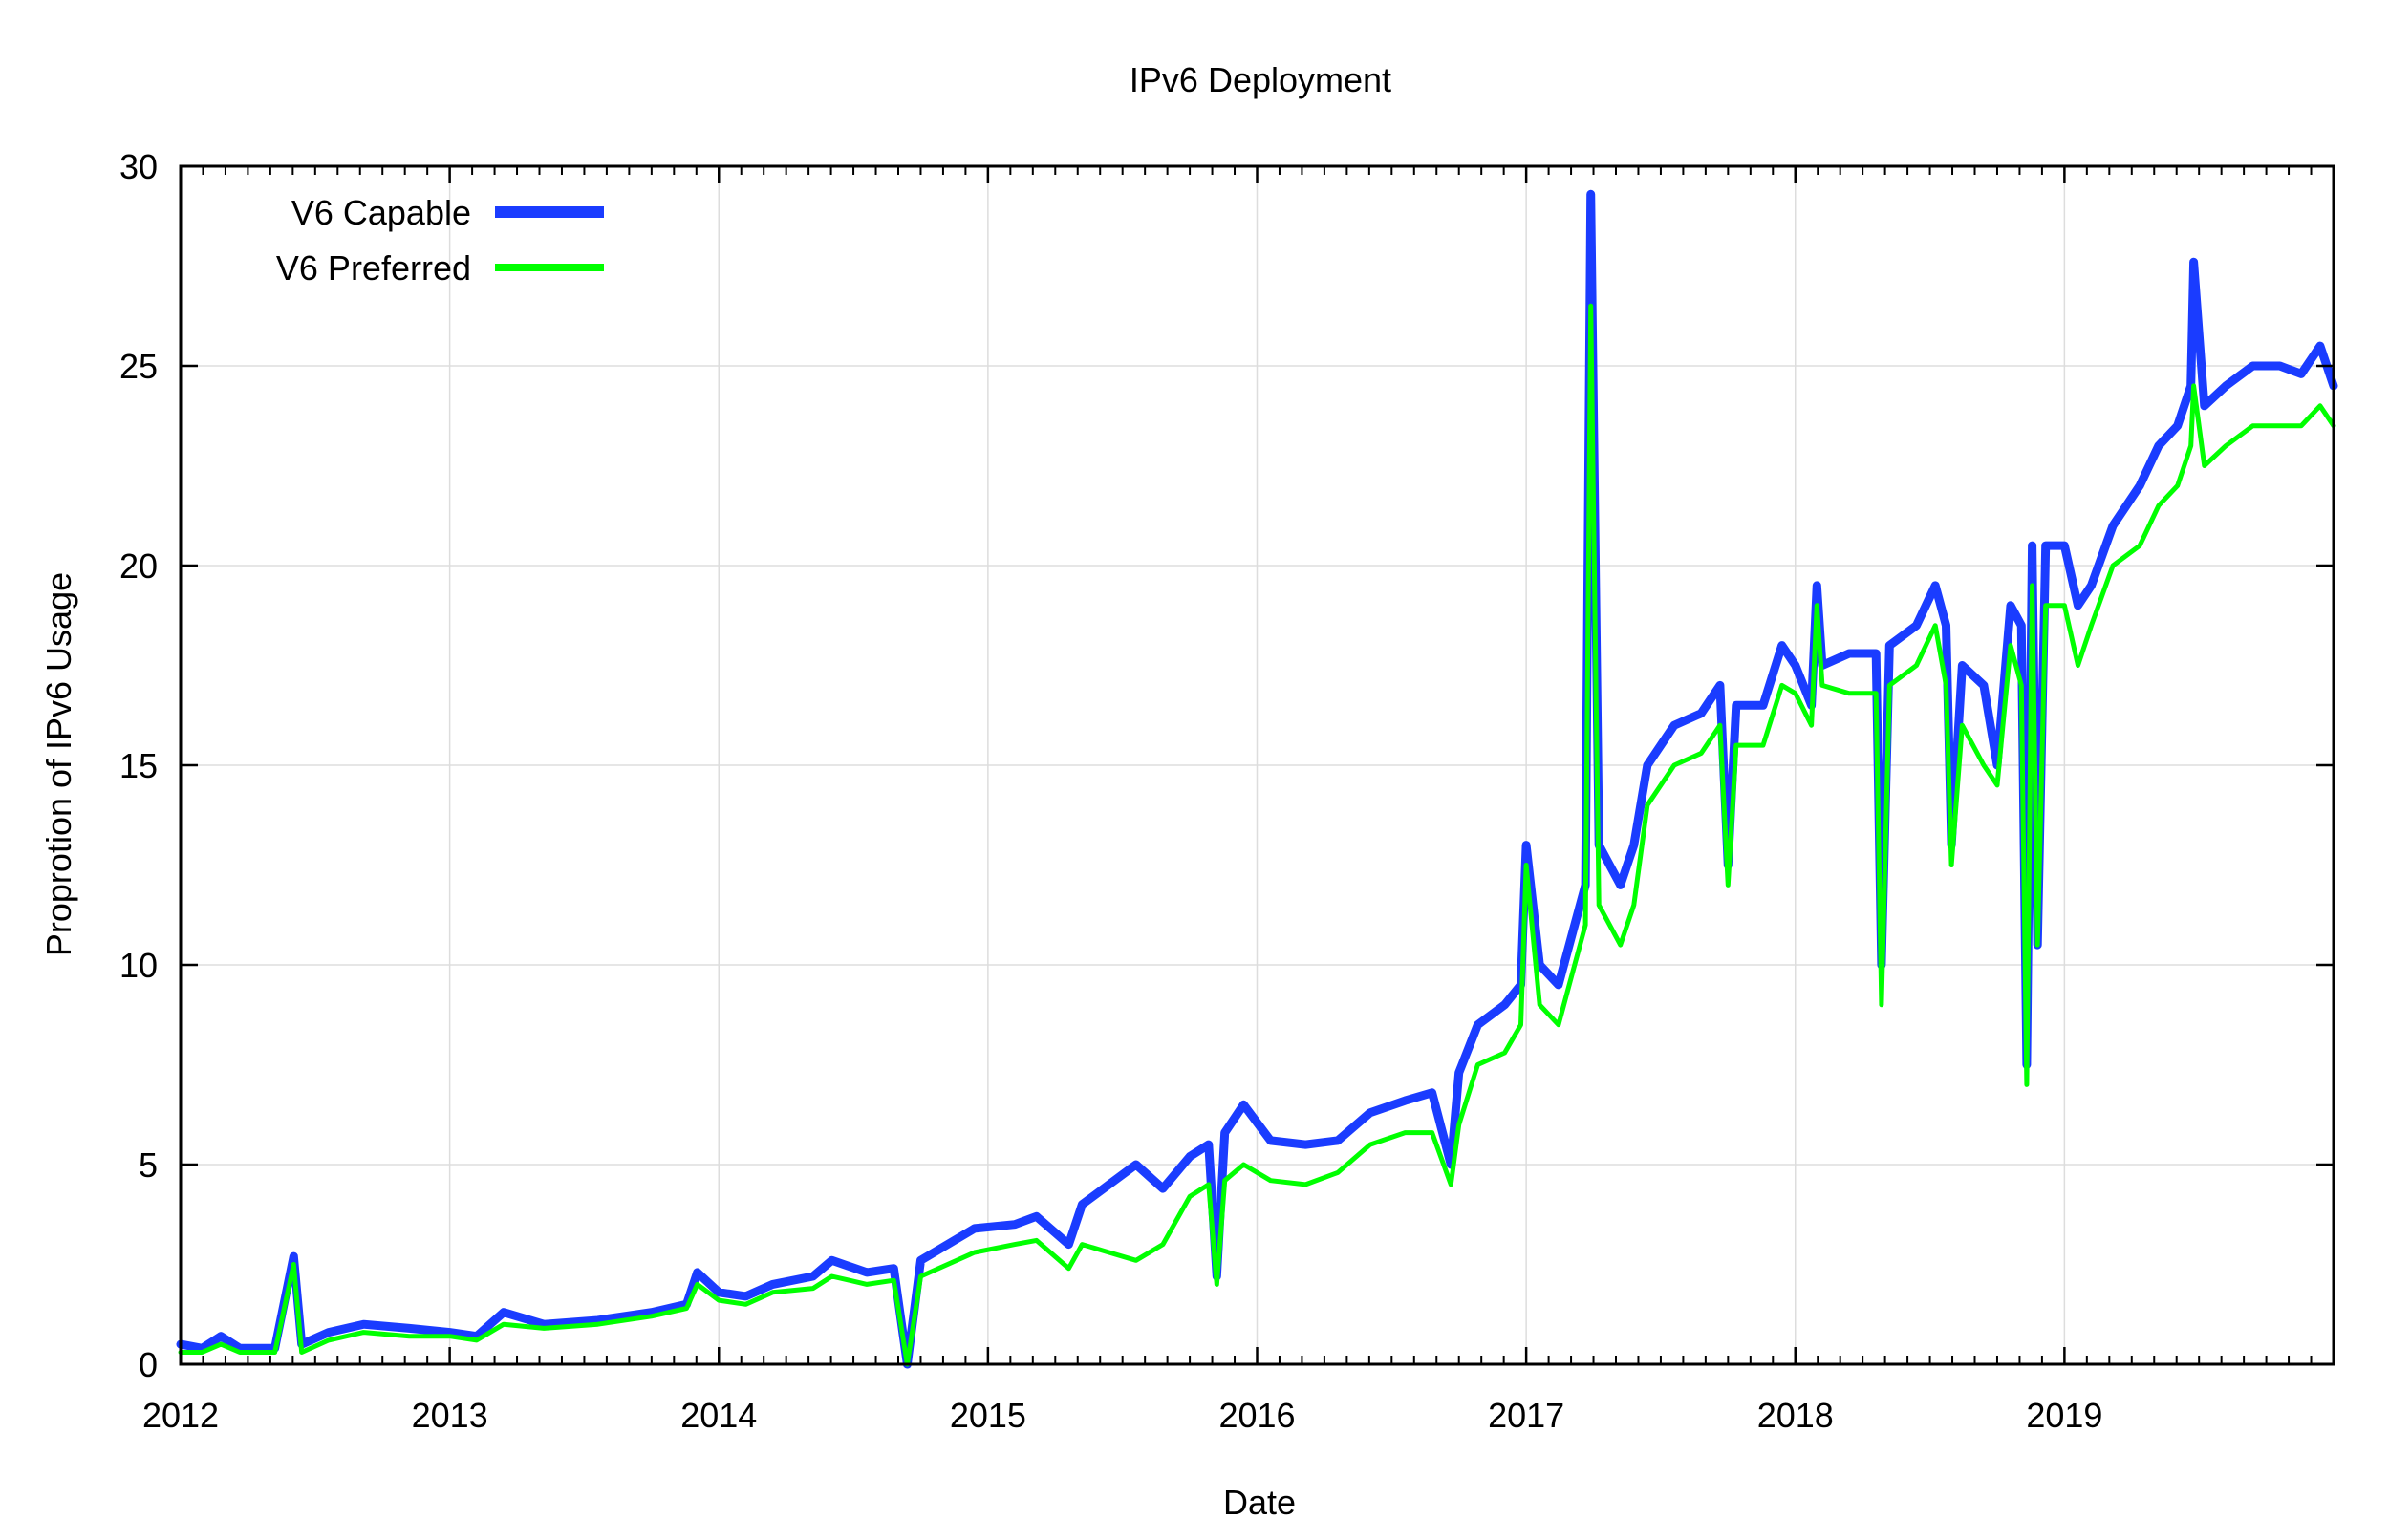 Image resolution: width=2389 pixels, height=1540 pixels. Describe the element at coordinates (138, 566) in the screenshot. I see `y-tick-label: 20` at that location.